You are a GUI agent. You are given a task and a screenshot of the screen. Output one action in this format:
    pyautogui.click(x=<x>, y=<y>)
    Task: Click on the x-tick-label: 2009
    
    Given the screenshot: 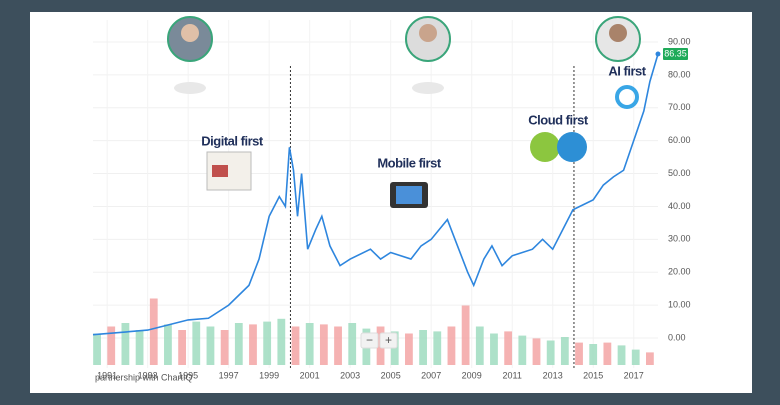 What is the action you would take?
    pyautogui.click(x=472, y=375)
    